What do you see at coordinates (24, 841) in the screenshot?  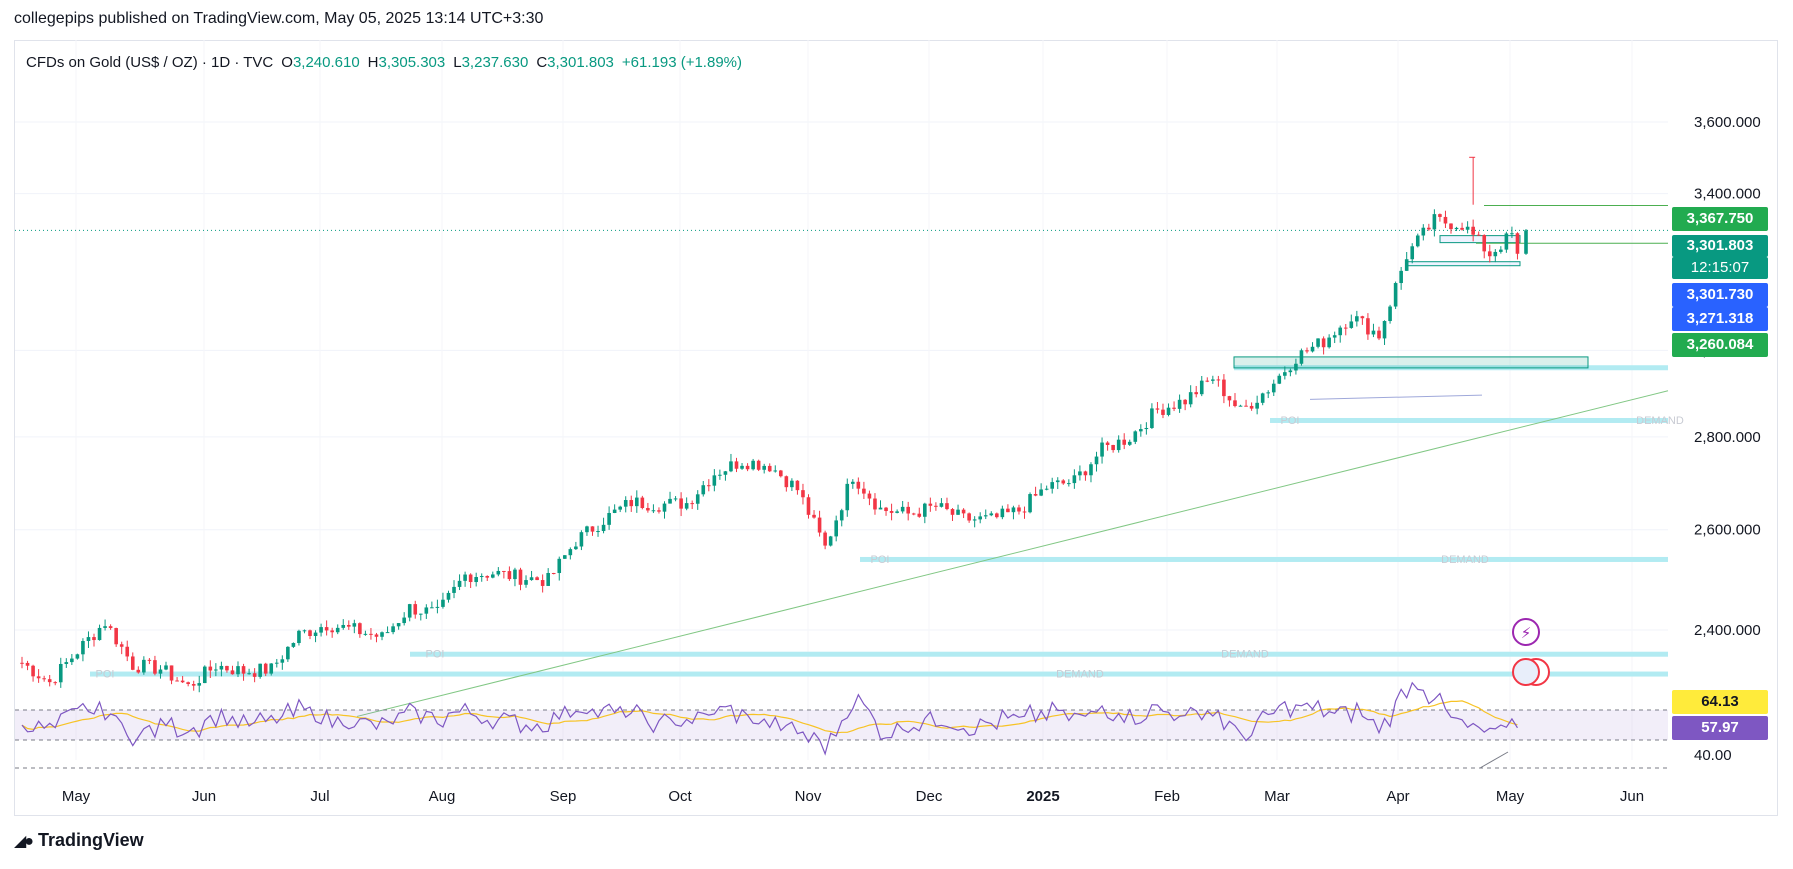 I see `tradingview-logo-icon: ◢●` at bounding box center [24, 841].